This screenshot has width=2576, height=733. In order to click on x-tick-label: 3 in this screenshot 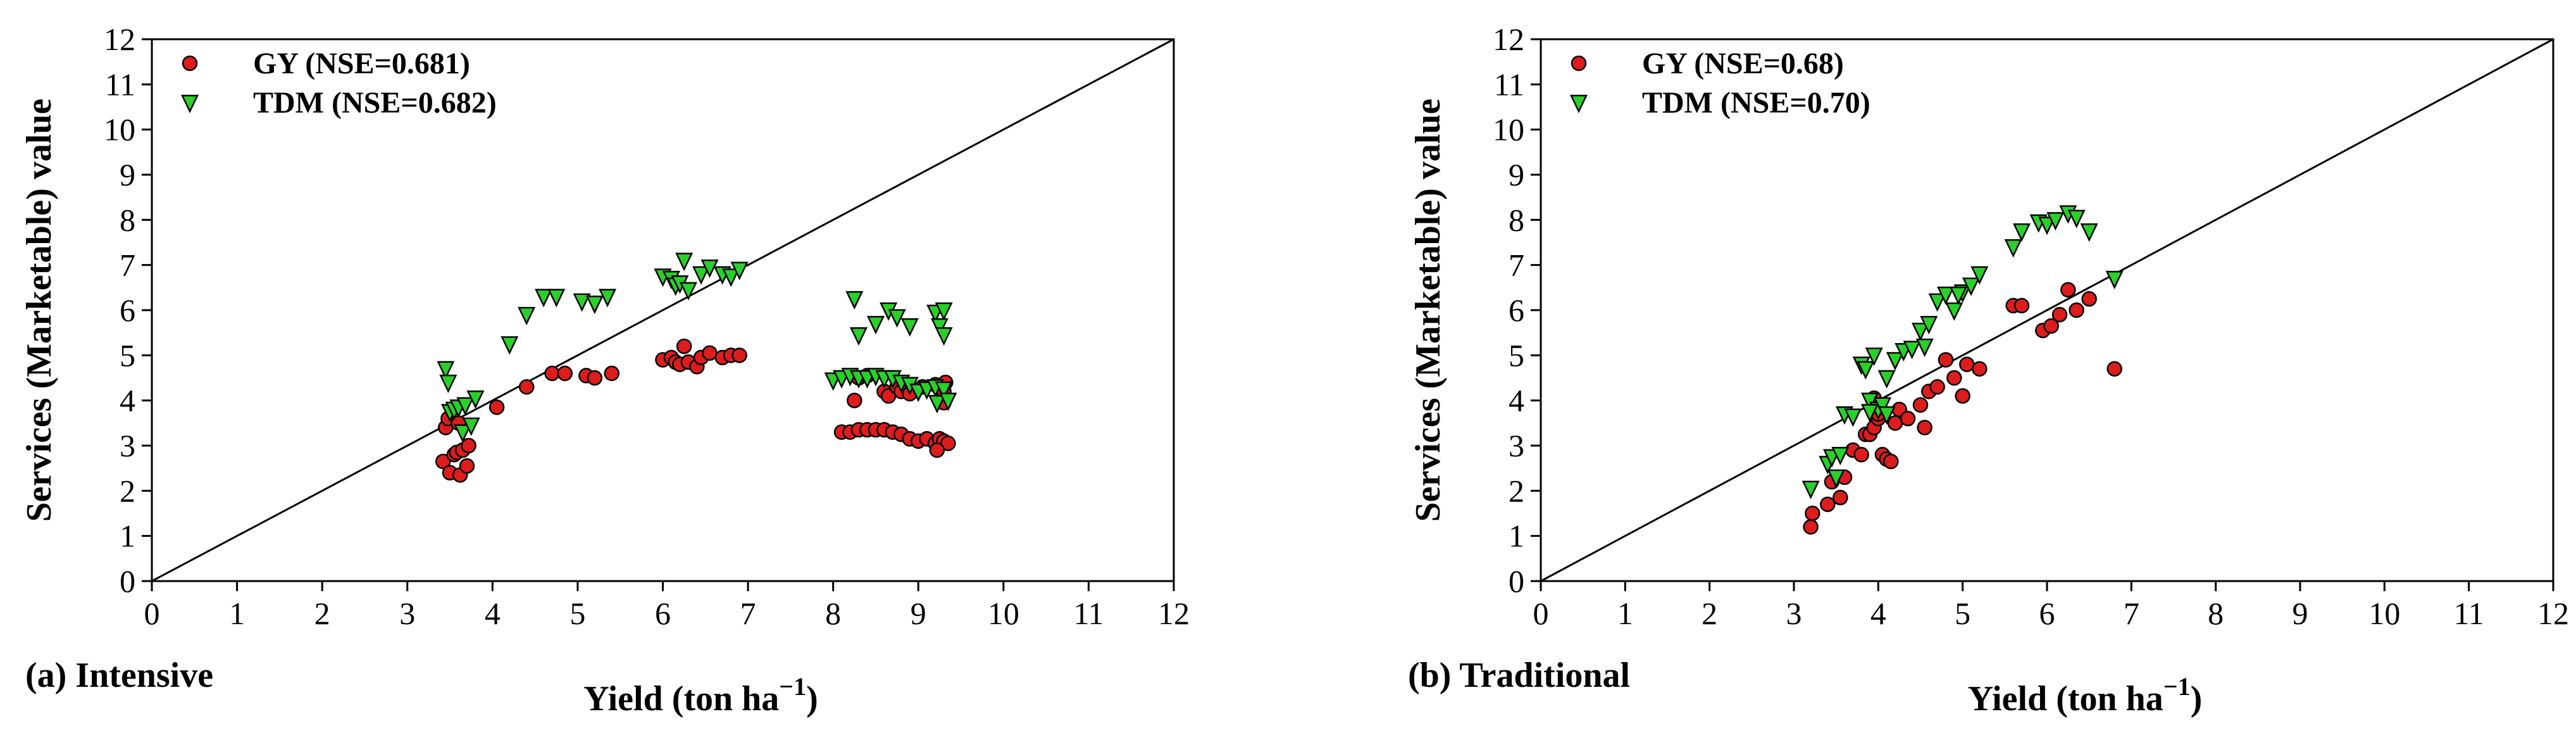, I will do `click(1794, 613)`.